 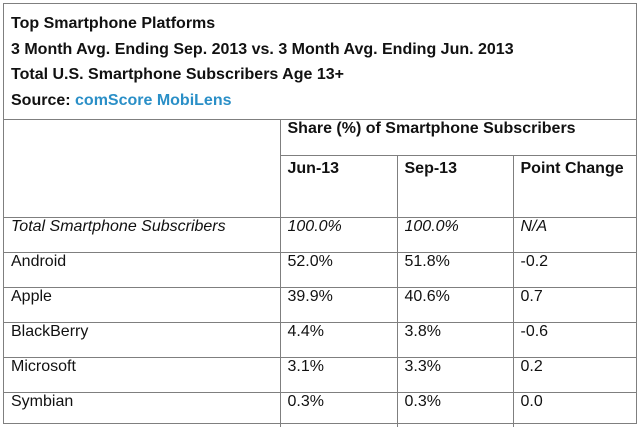 What do you see at coordinates (574, 304) in the screenshot?
I see `cell-change: 0.7` at bounding box center [574, 304].